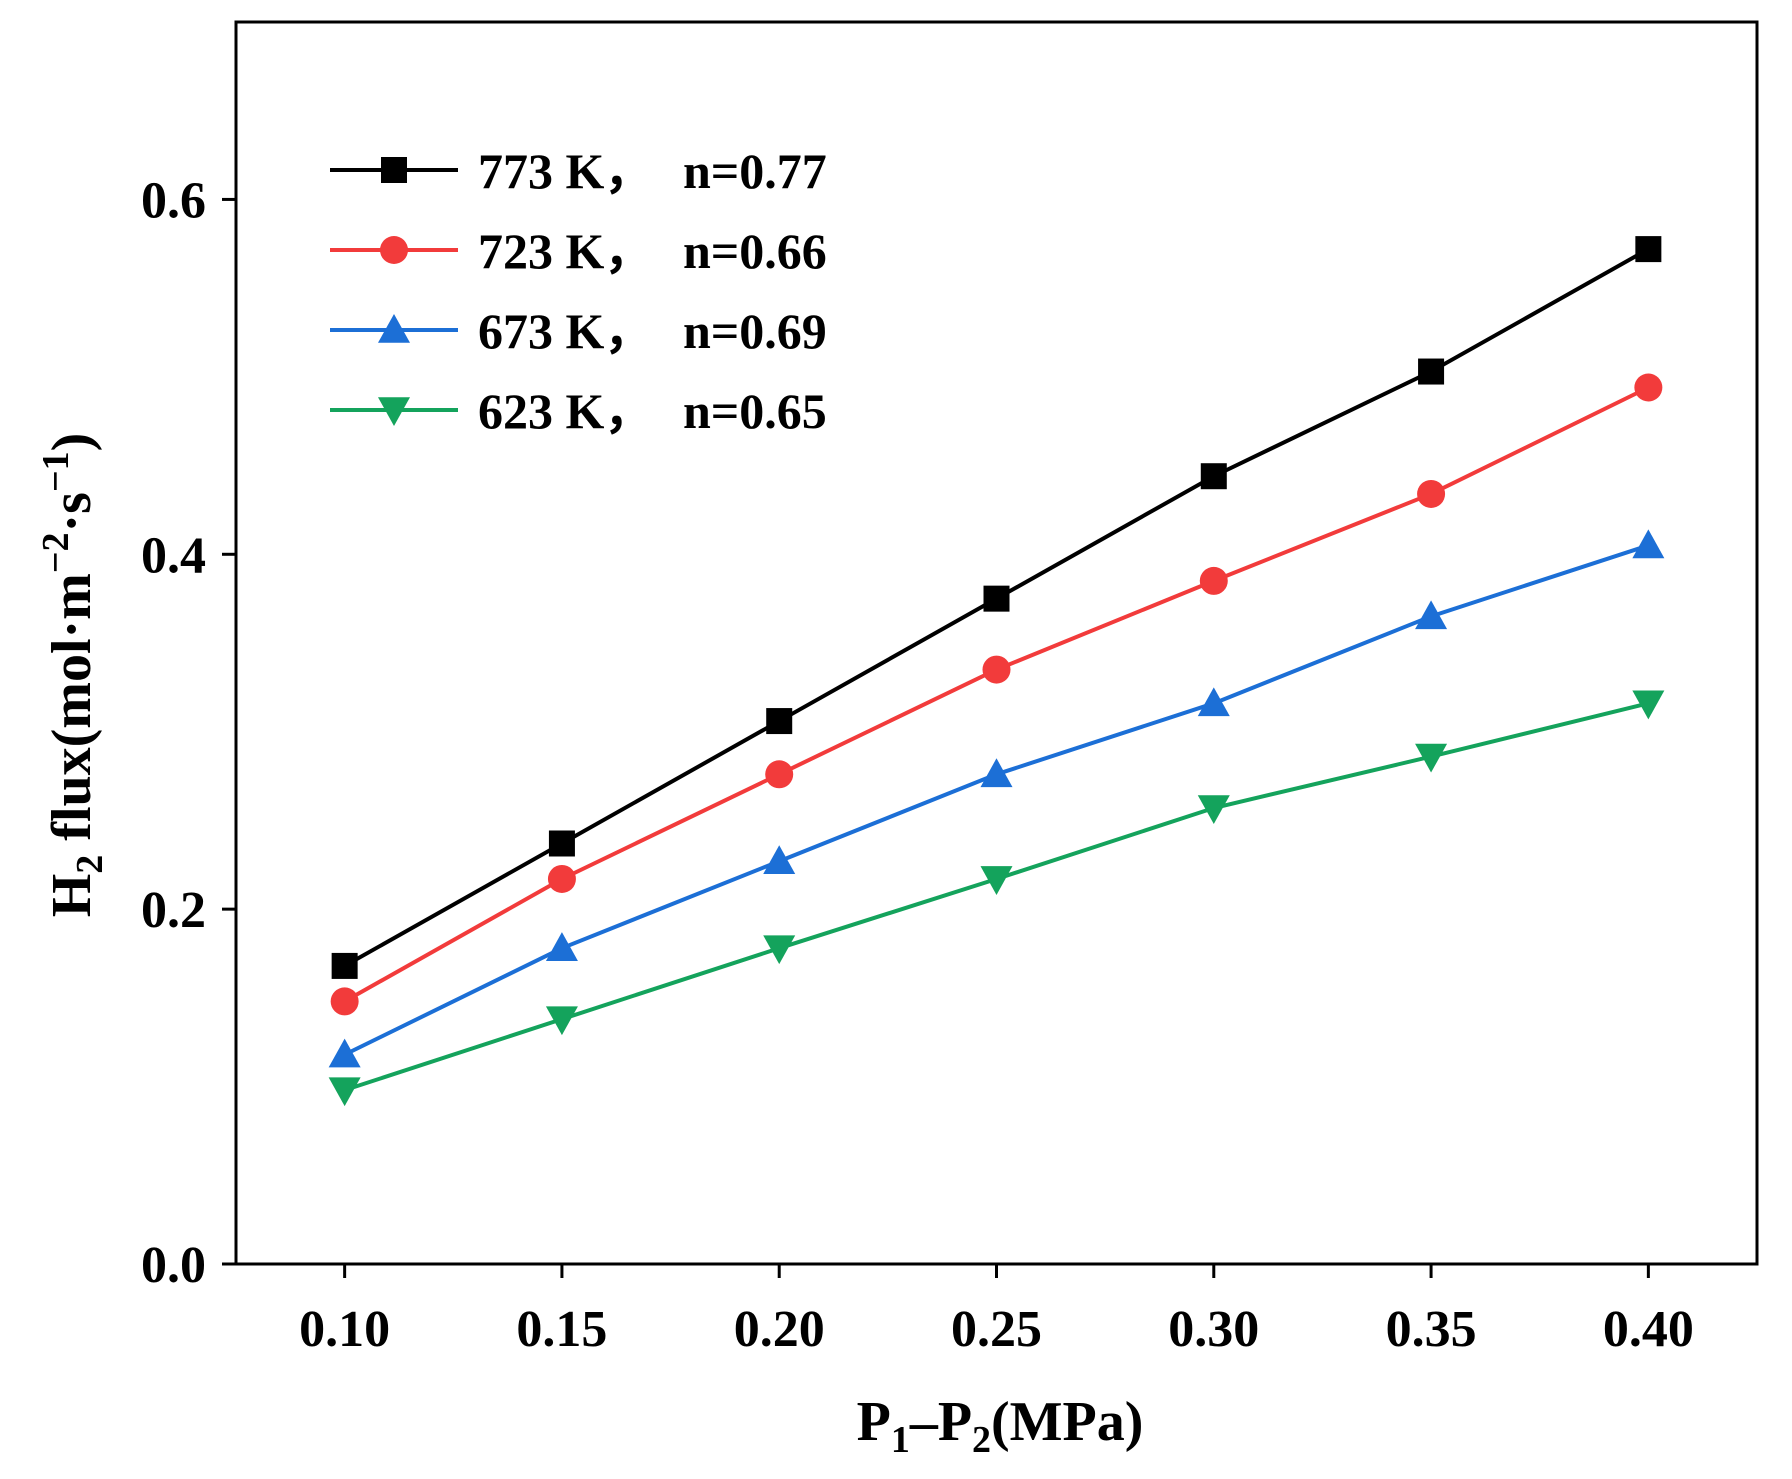 The height and width of the screenshot is (1479, 1792). I want to click on x-tick-label: 0.25, so click(996, 1329).